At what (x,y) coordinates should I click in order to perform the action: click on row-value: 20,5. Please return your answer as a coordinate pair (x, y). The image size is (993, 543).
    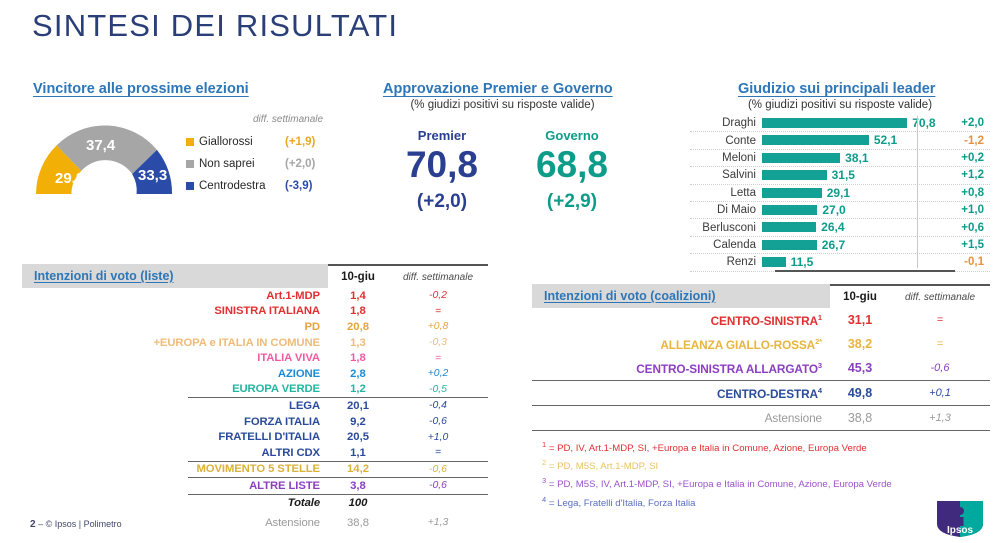
    Looking at the image, I should click on (358, 437).